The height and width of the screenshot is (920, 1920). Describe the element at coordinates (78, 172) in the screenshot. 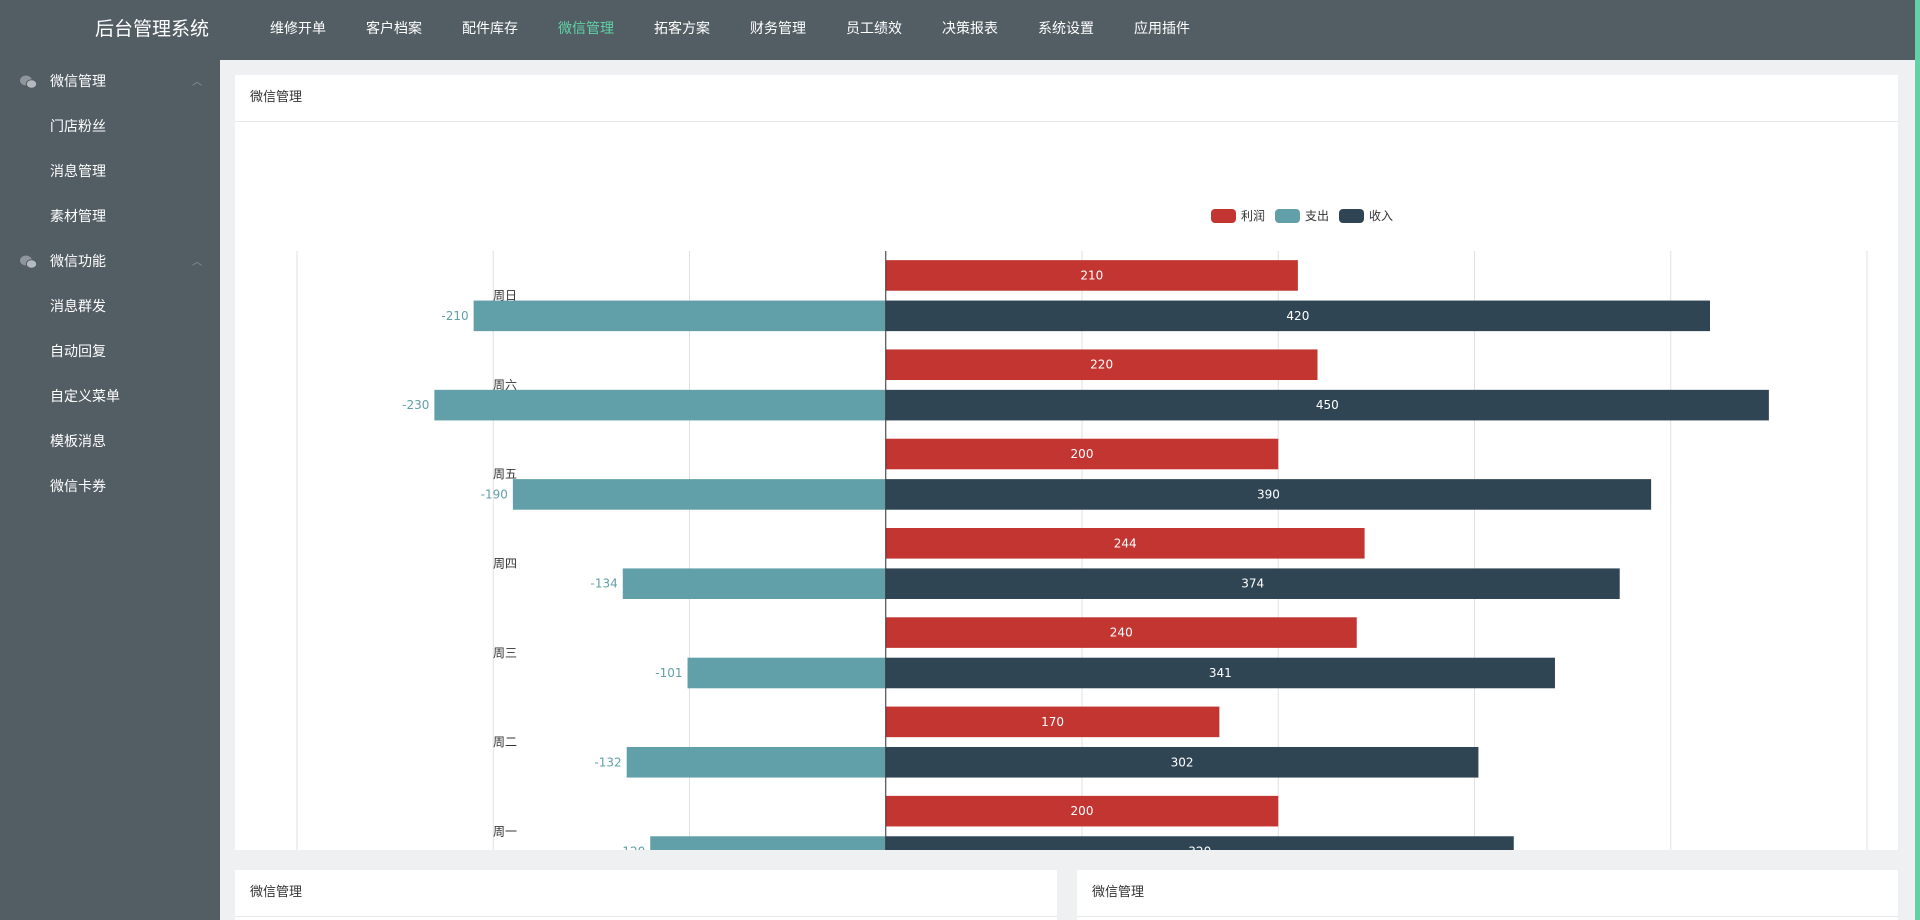

I see `sidebar-item-message-management: 消息管理` at that location.